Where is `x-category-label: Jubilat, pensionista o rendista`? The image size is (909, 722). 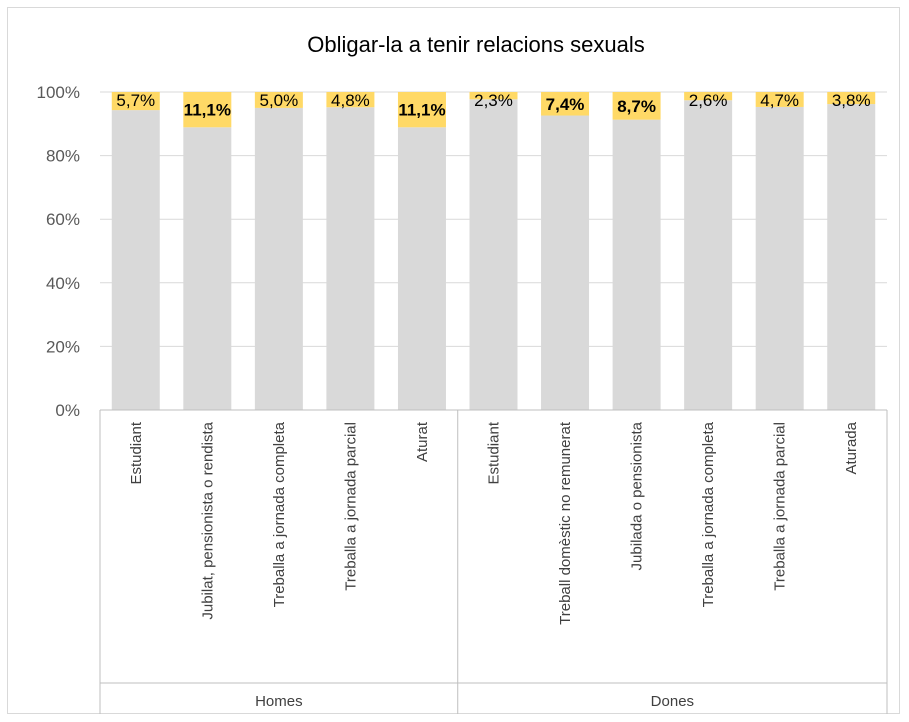
x-category-label: Jubilat, pensionista o rendista is located at coordinates (207, 520).